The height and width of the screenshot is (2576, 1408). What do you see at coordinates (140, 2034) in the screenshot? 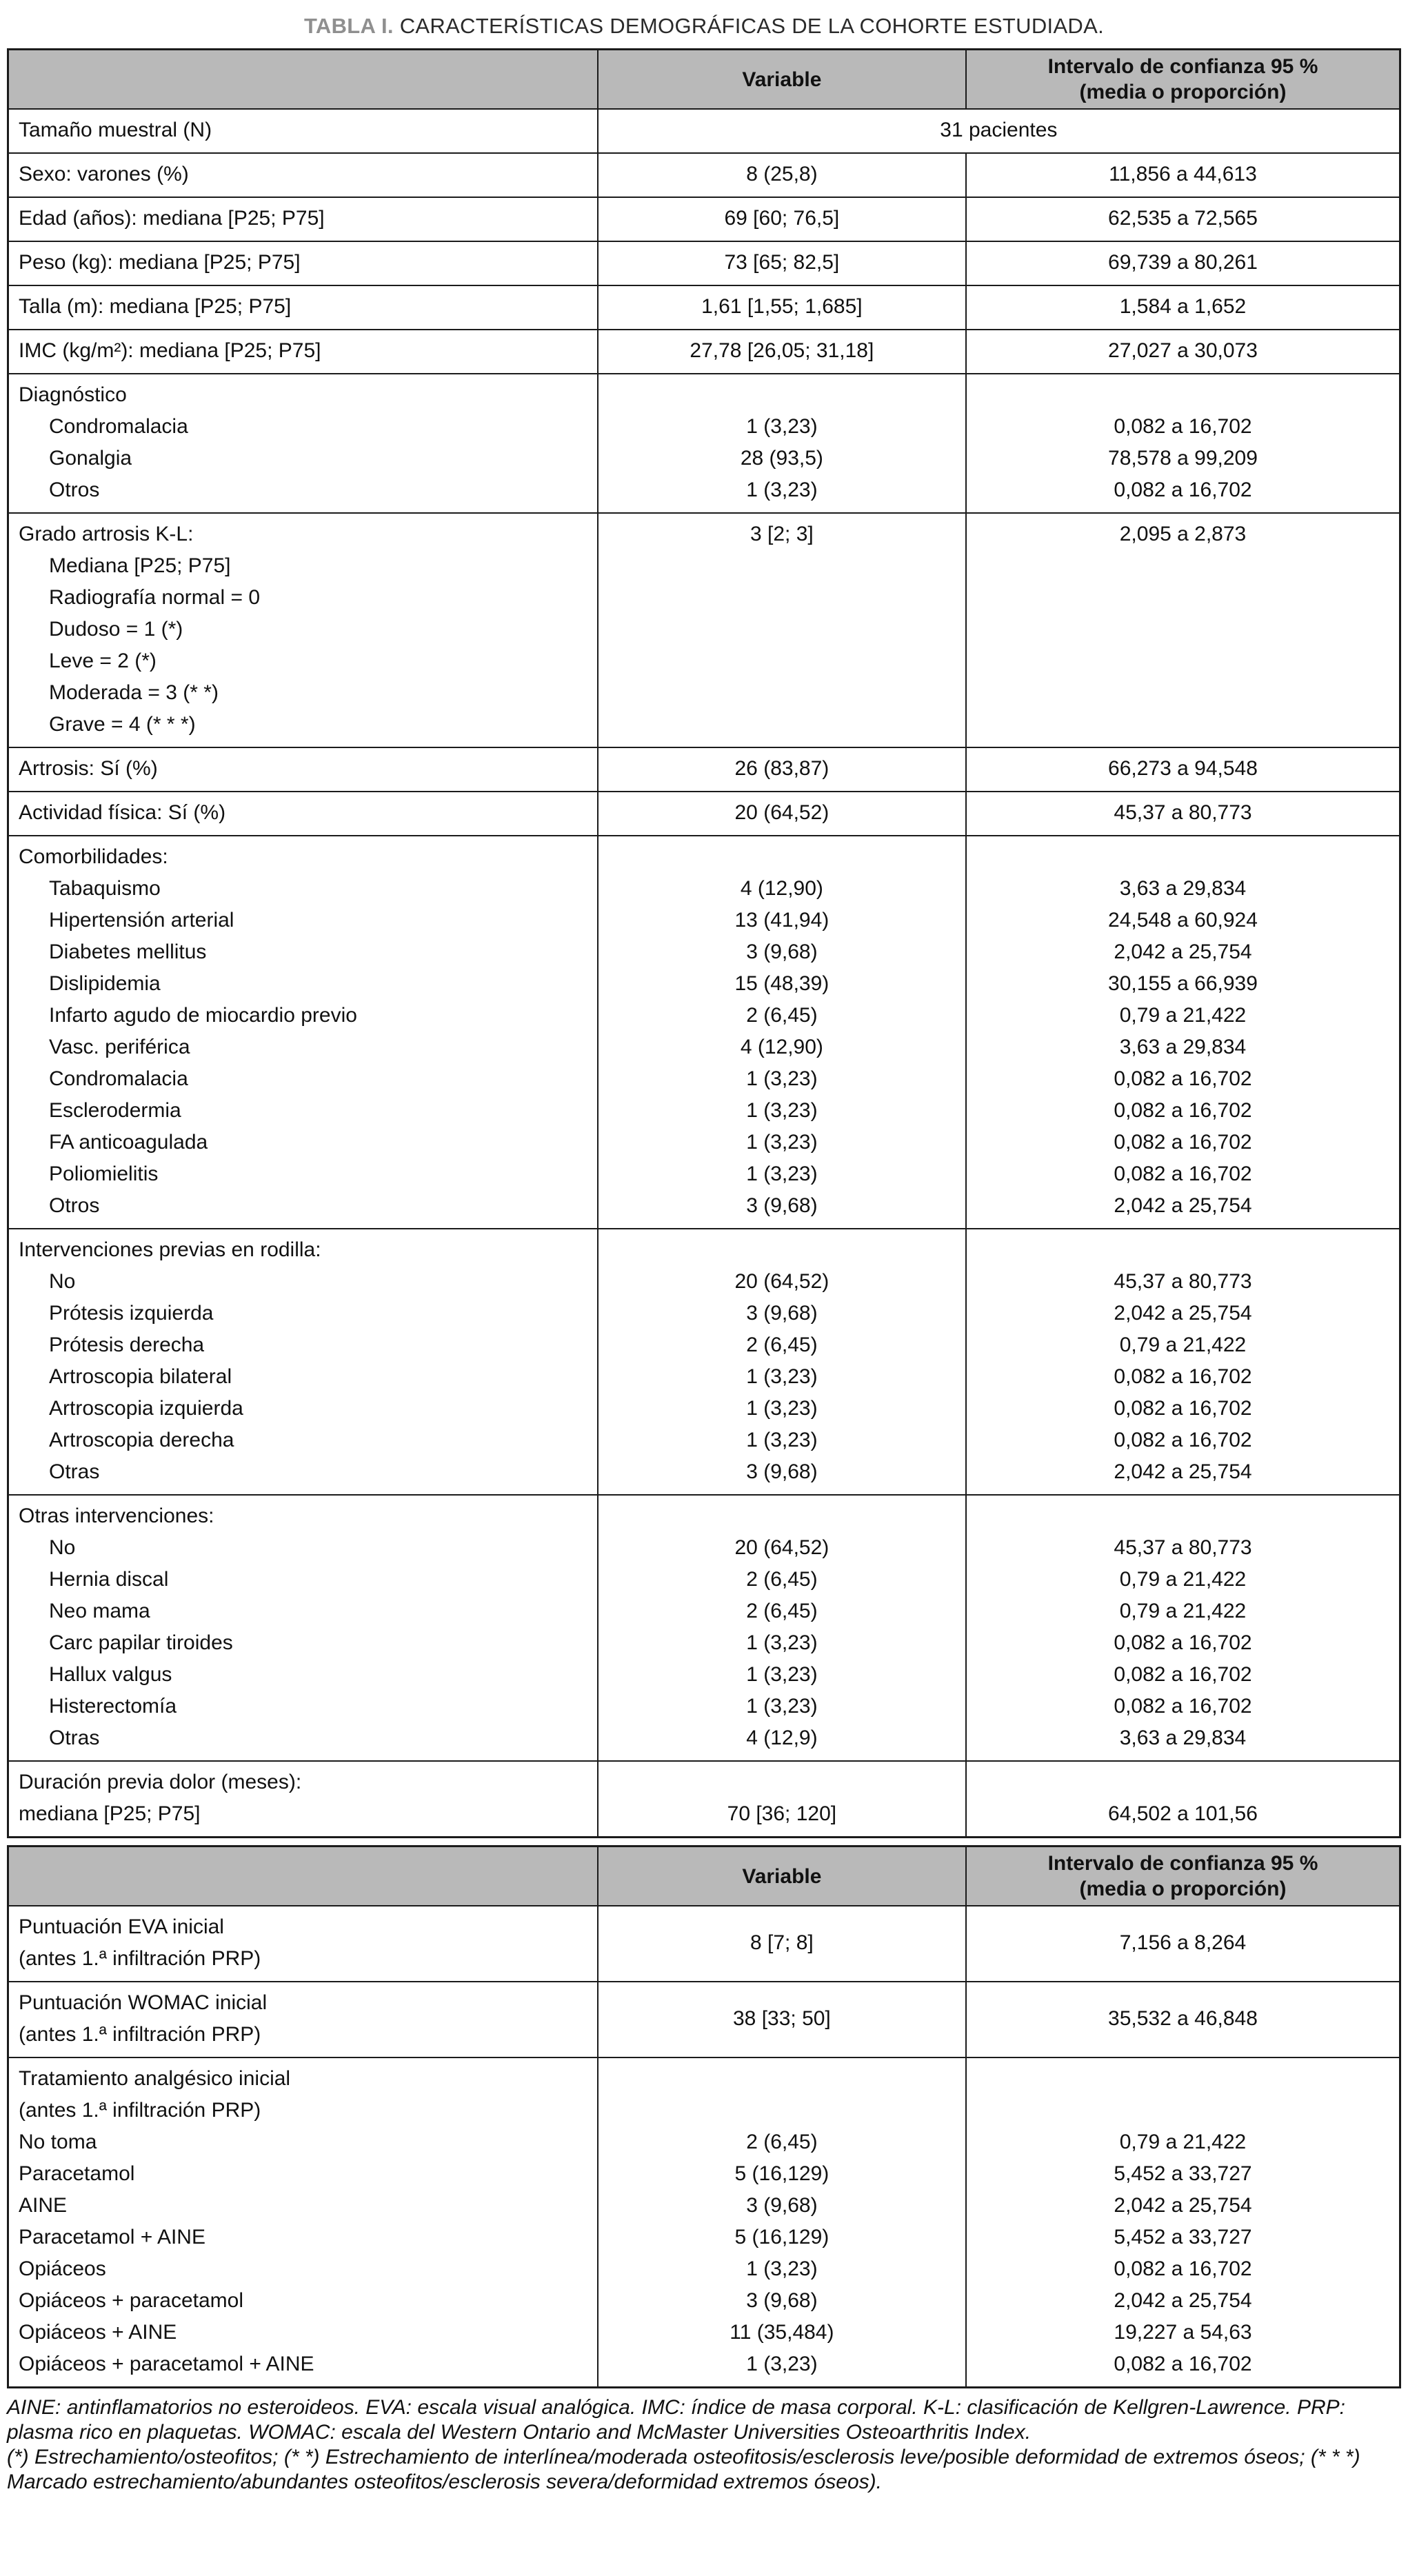
I see `row-label-line: (antes 1.ª infiltración PRP)` at bounding box center [140, 2034].